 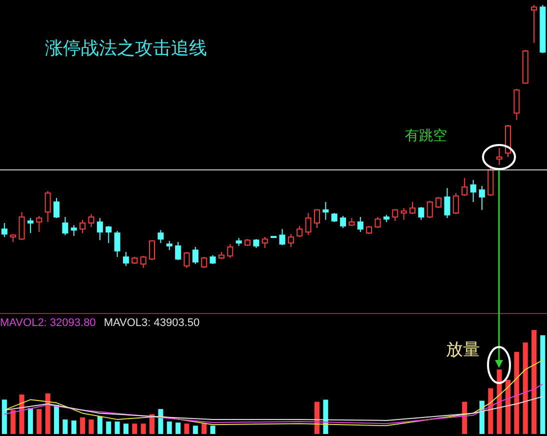 What do you see at coordinates (463, 350) in the screenshot?
I see `annotation: 放量` at bounding box center [463, 350].